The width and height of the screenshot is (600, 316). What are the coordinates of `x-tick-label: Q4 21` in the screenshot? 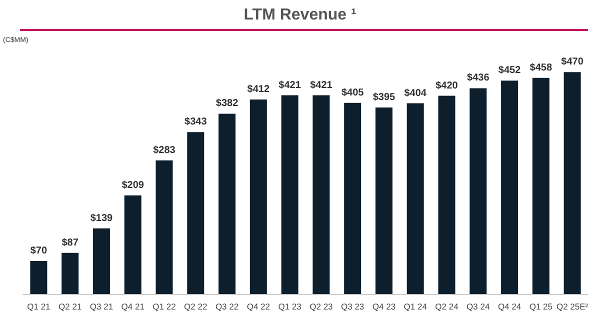 It's located at (133, 307).